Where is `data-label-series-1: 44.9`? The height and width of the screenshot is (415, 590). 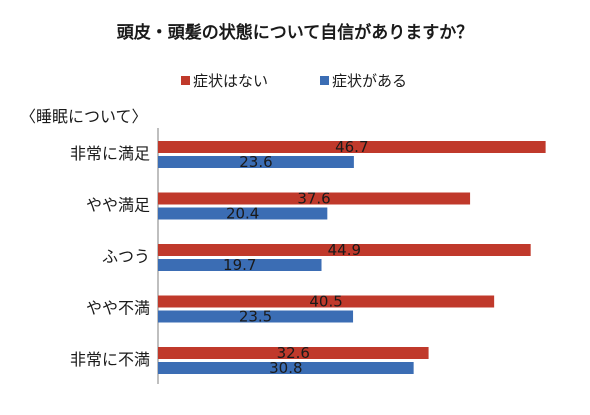
data-label-series-1: 44.9 is located at coordinates (344, 250).